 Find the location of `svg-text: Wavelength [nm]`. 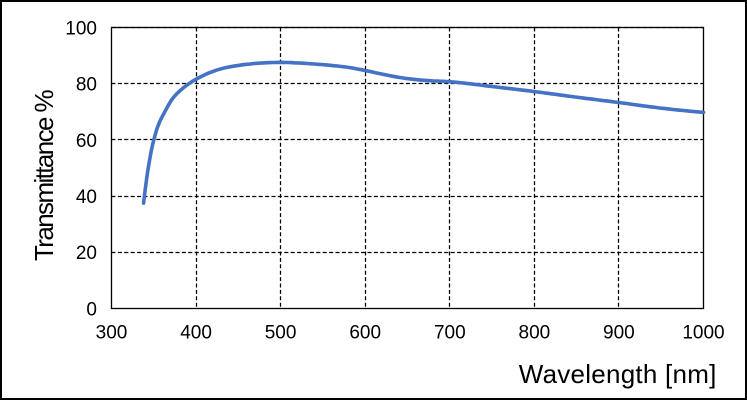

svg-text: Wavelength [nm] is located at coordinates (618, 374).